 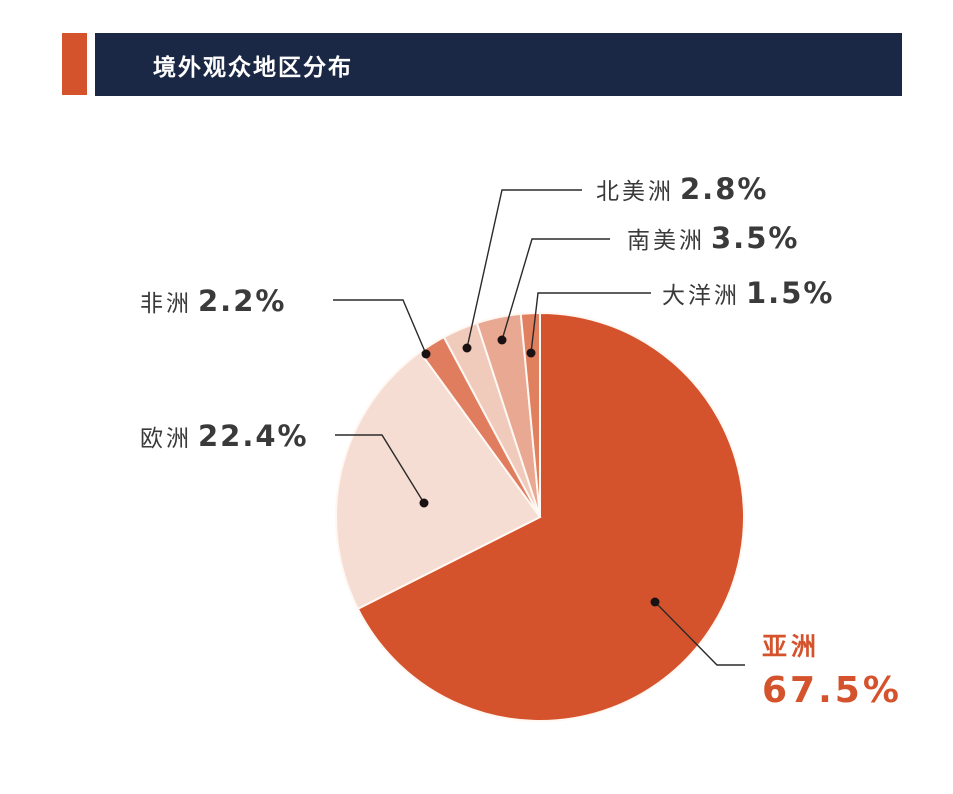 What do you see at coordinates (502, 340) in the screenshot?
I see `dot-south-america` at bounding box center [502, 340].